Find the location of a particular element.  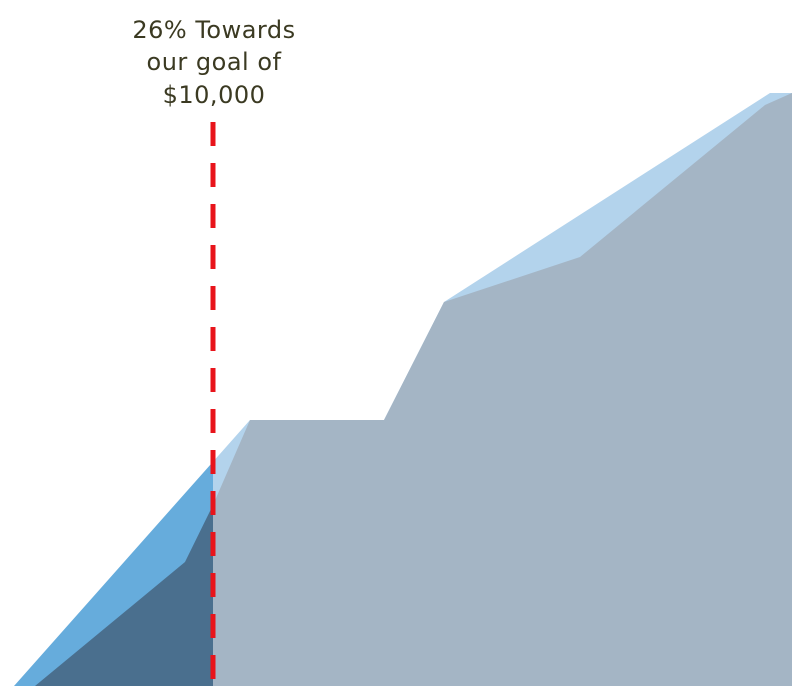

annotation-line: 26% Towards is located at coordinates (213, 30).